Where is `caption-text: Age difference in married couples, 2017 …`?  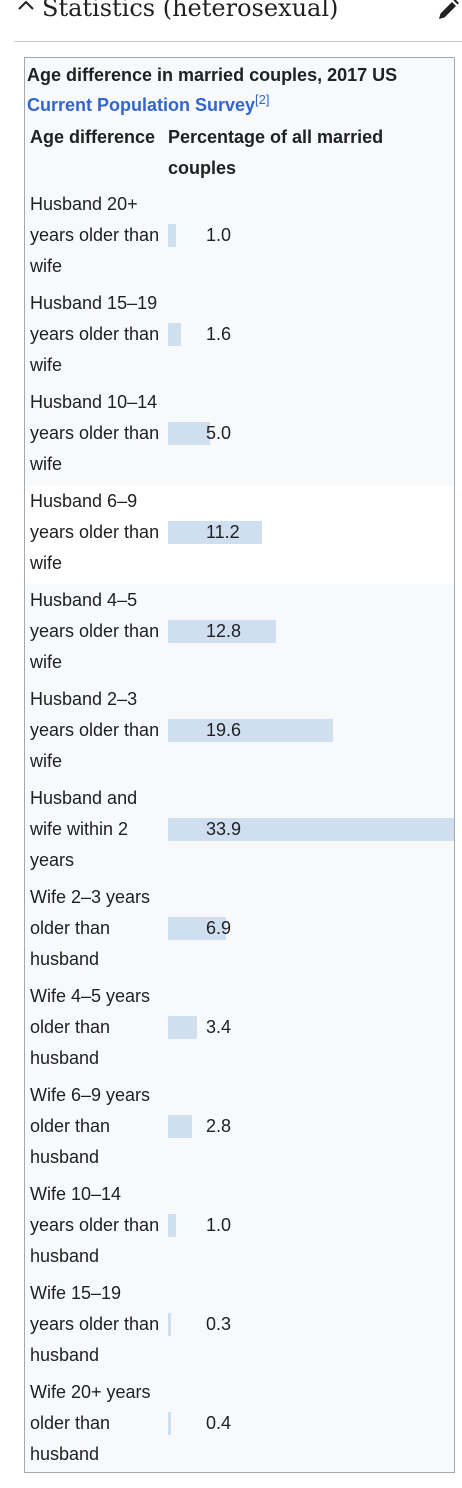 caption-text: Age difference in married couples, 2017 … is located at coordinates (212, 75).